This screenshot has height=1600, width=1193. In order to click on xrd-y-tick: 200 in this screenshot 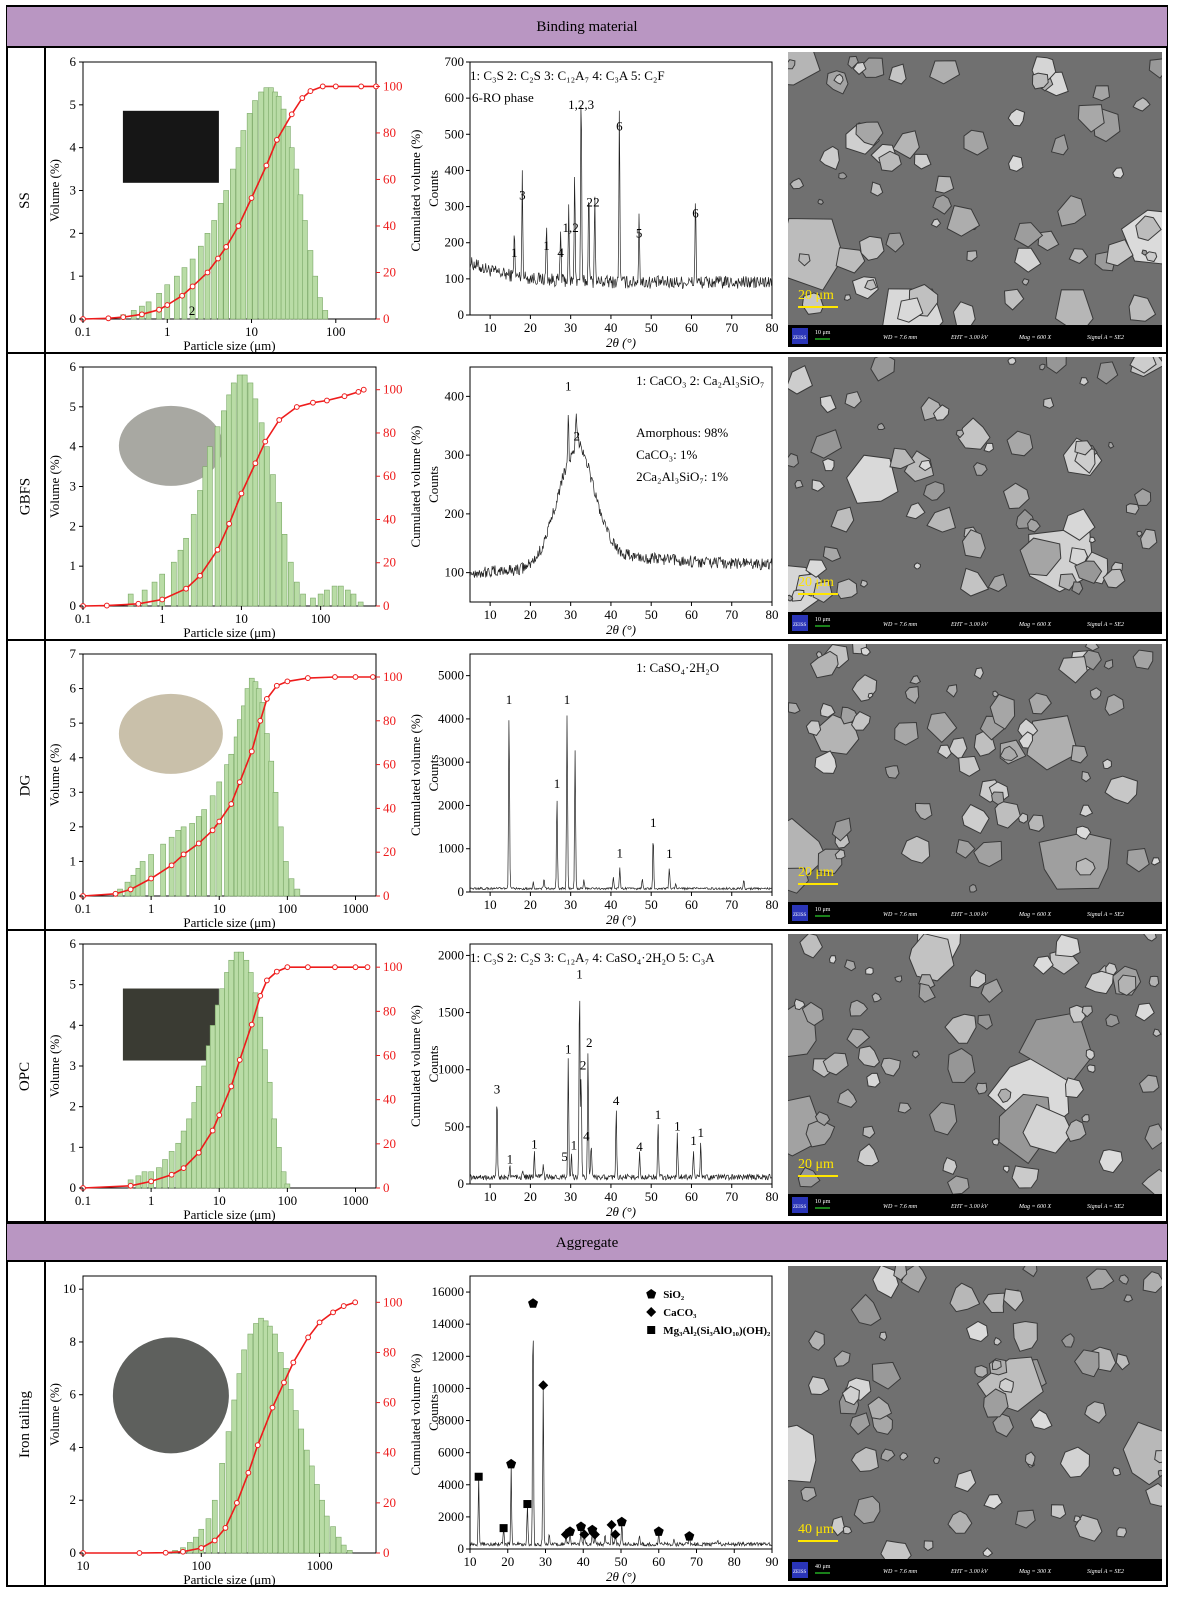, I will do `click(455, 242)`.